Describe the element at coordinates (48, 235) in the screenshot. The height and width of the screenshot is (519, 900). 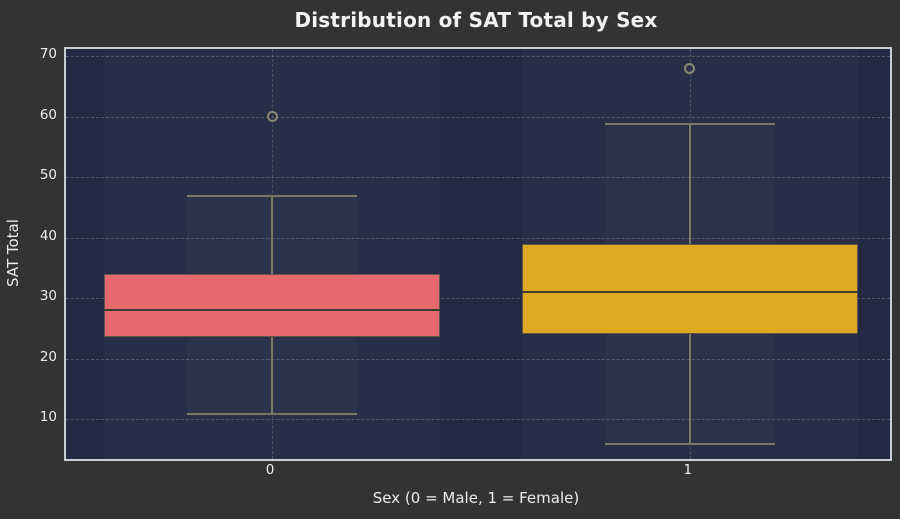
I see `y-tick-label: 40` at that location.